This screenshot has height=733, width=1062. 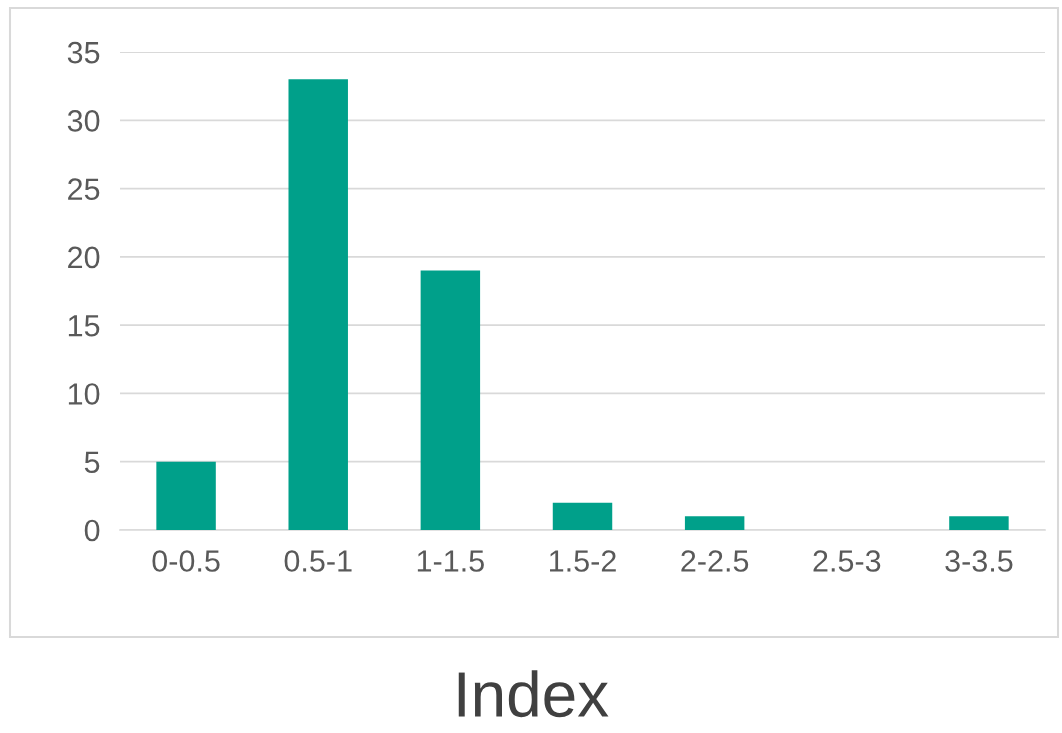 I want to click on x-tick-label: 2-2.5, so click(x=715, y=561).